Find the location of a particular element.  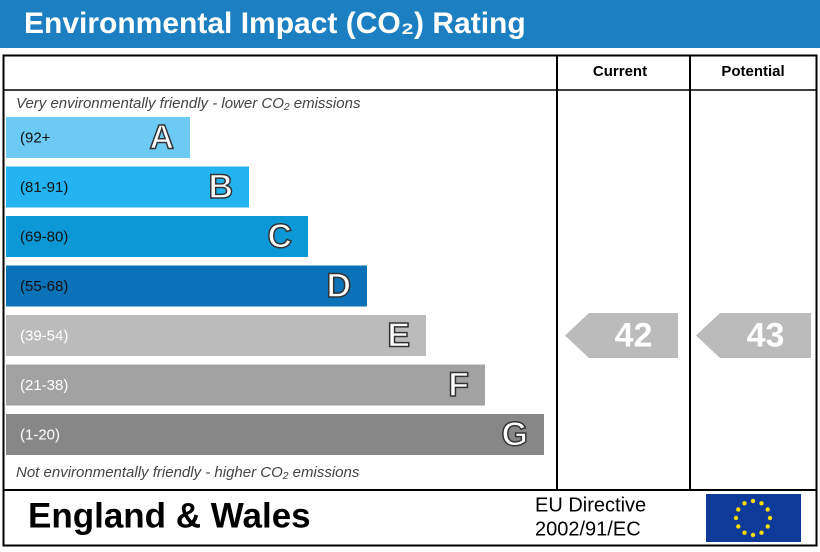

title: Environmental Impact (CO₂) Rating is located at coordinates (275, 23).